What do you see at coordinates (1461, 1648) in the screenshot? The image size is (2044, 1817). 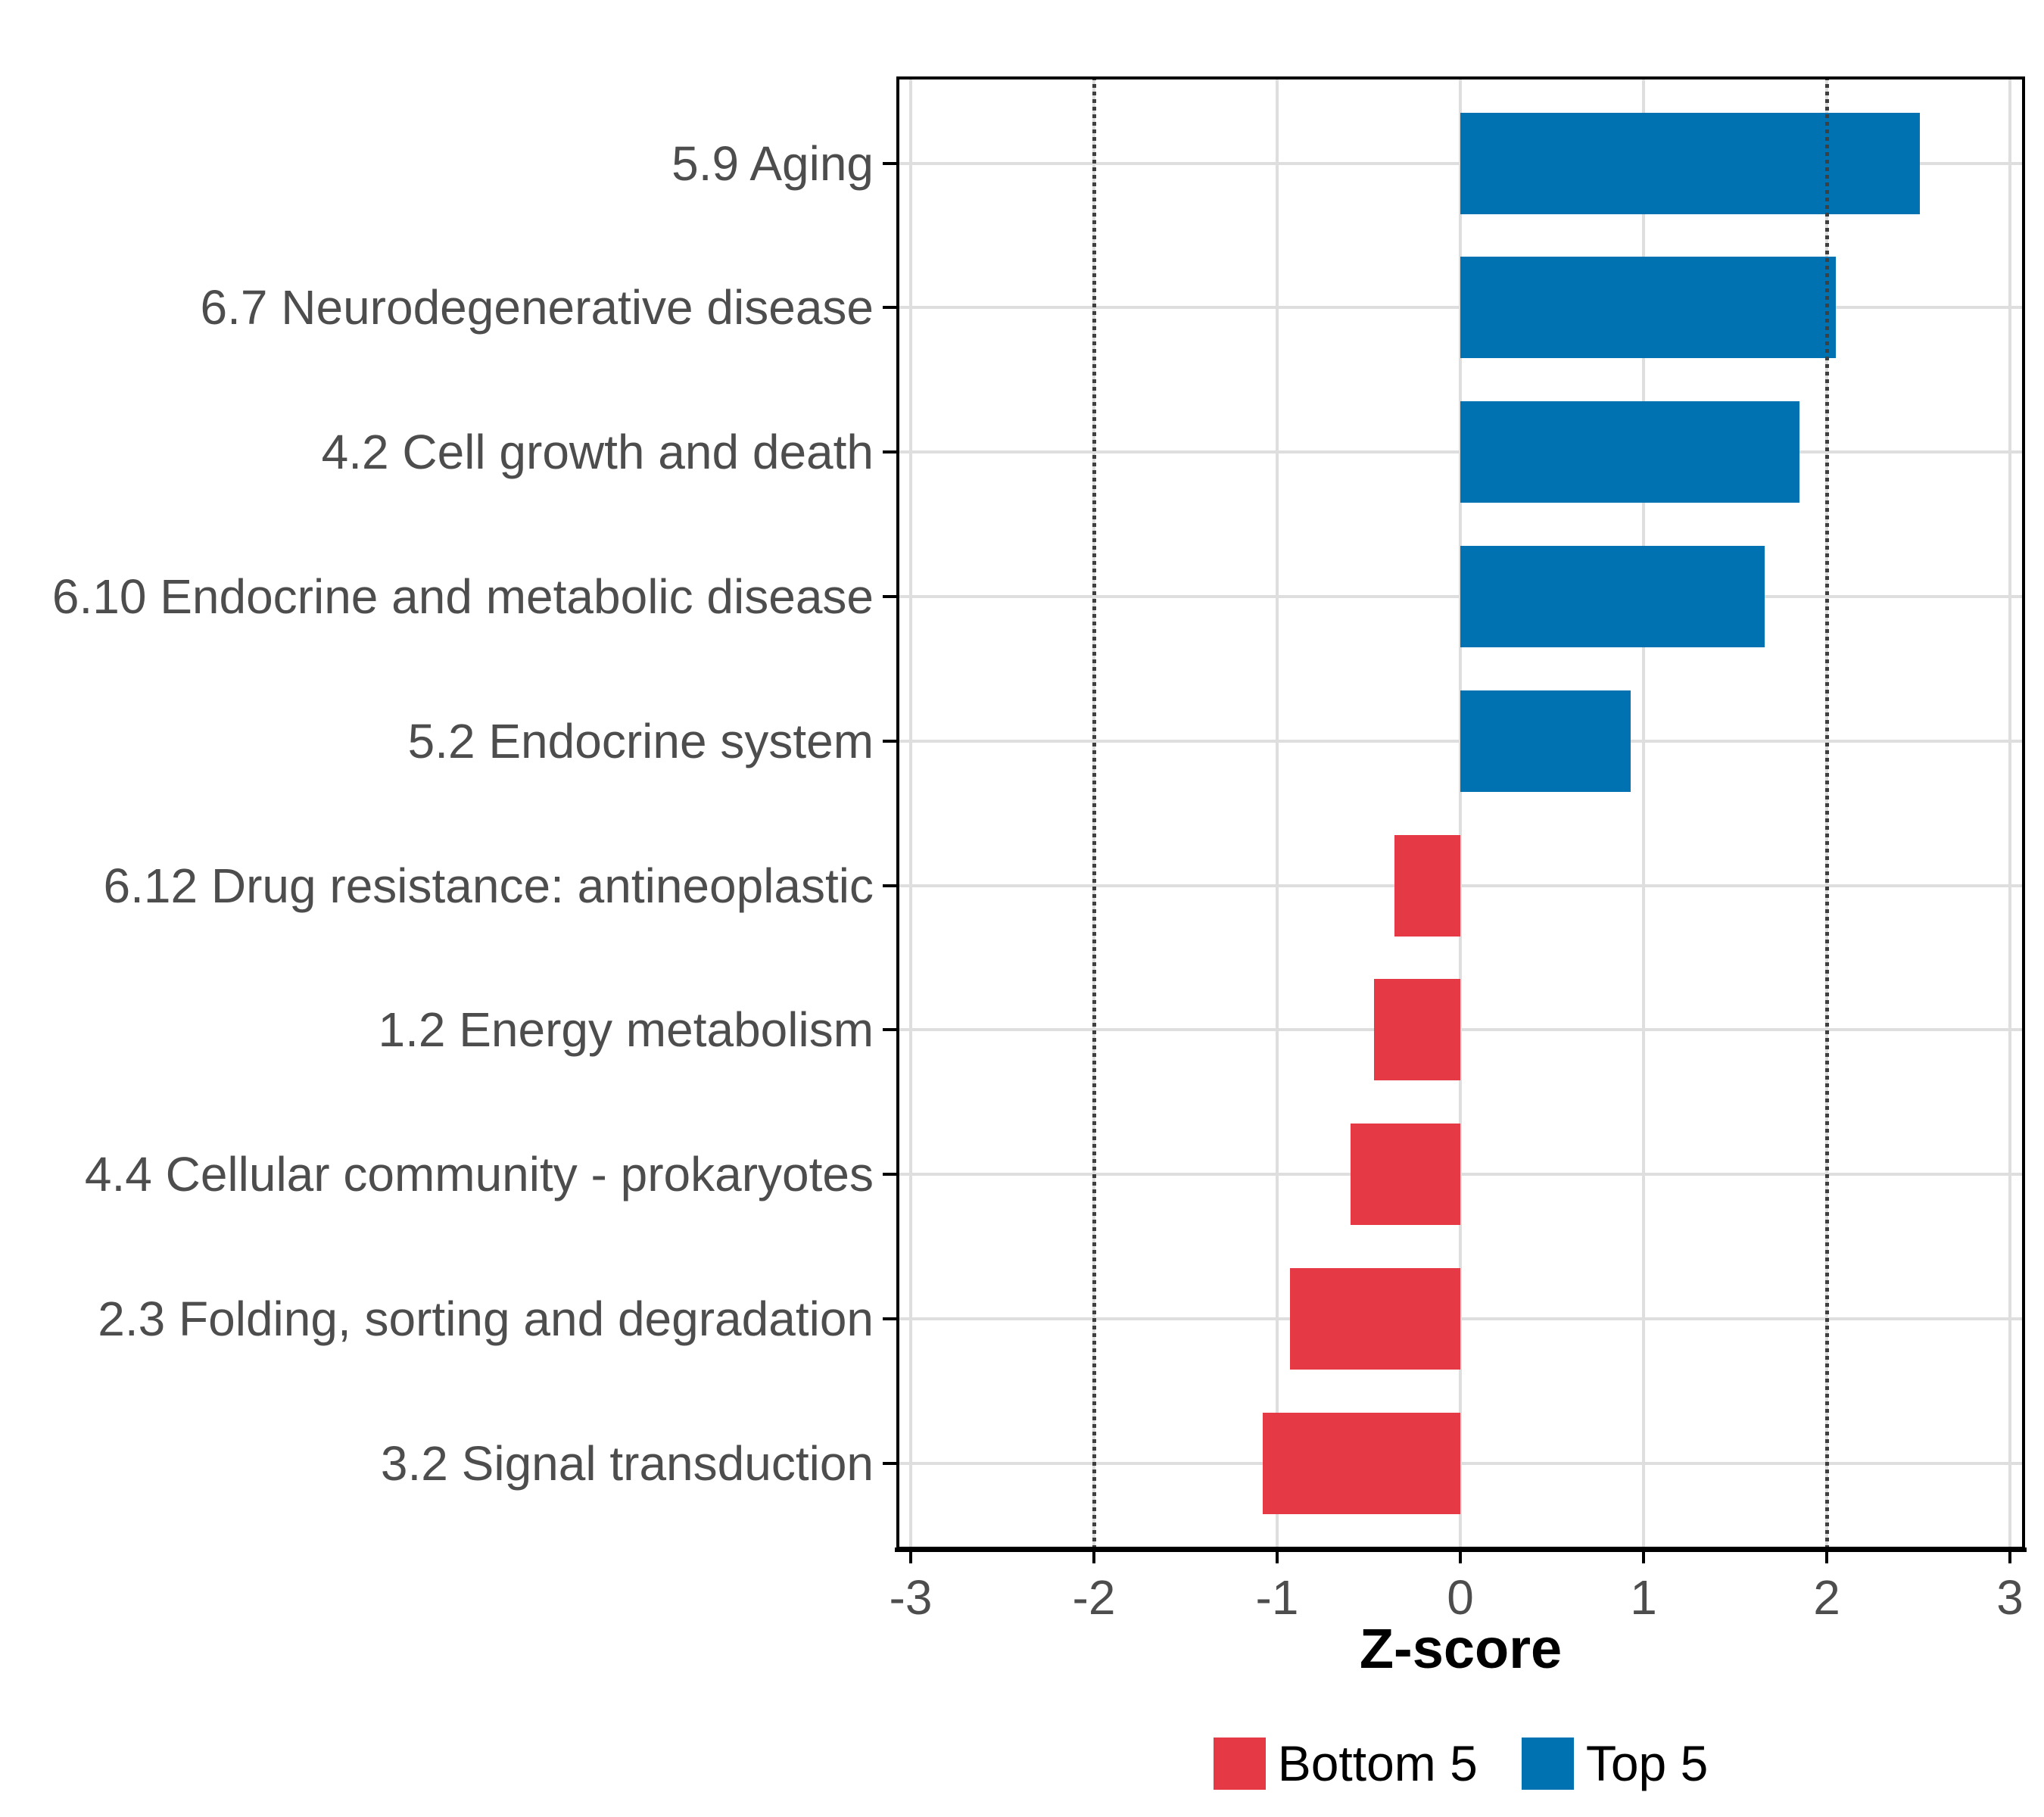 I see `x-axis-title: Z-score` at bounding box center [1461, 1648].